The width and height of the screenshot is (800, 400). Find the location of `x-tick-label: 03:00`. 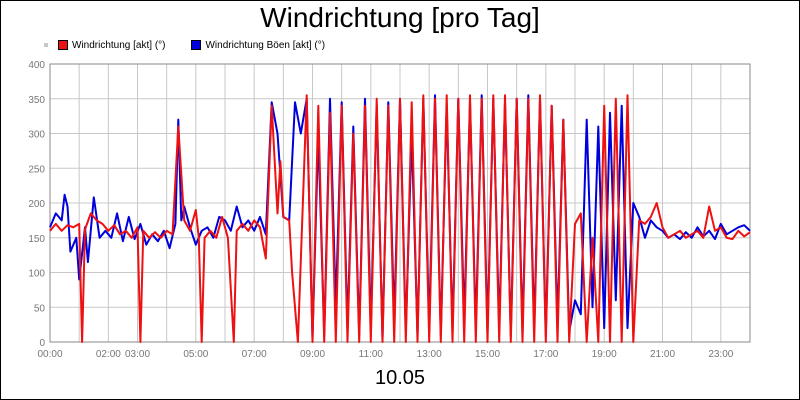

x-tick-label: 03:00 is located at coordinates (137, 354).